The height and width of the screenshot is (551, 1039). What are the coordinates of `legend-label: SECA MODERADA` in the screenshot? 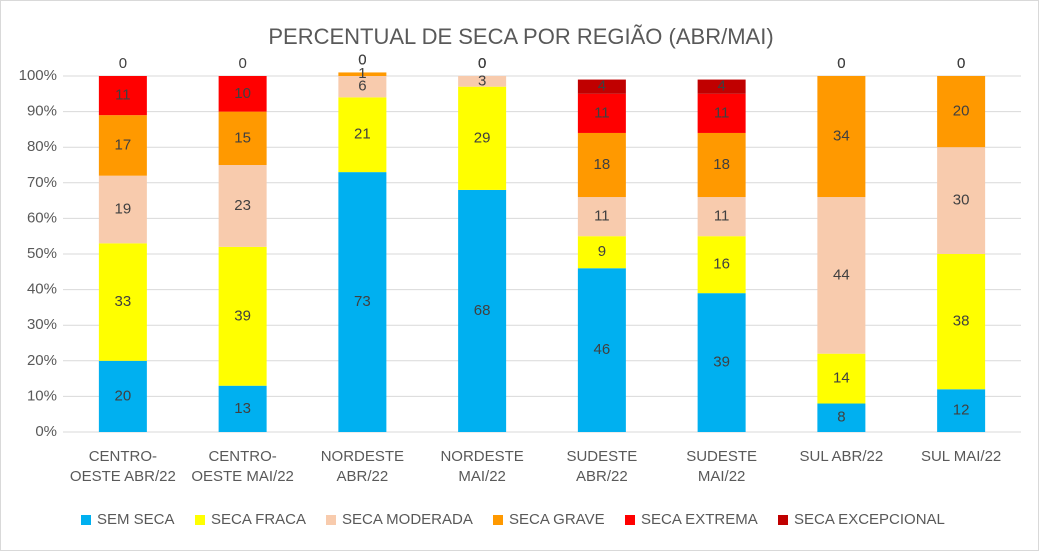 It's located at (407, 519).